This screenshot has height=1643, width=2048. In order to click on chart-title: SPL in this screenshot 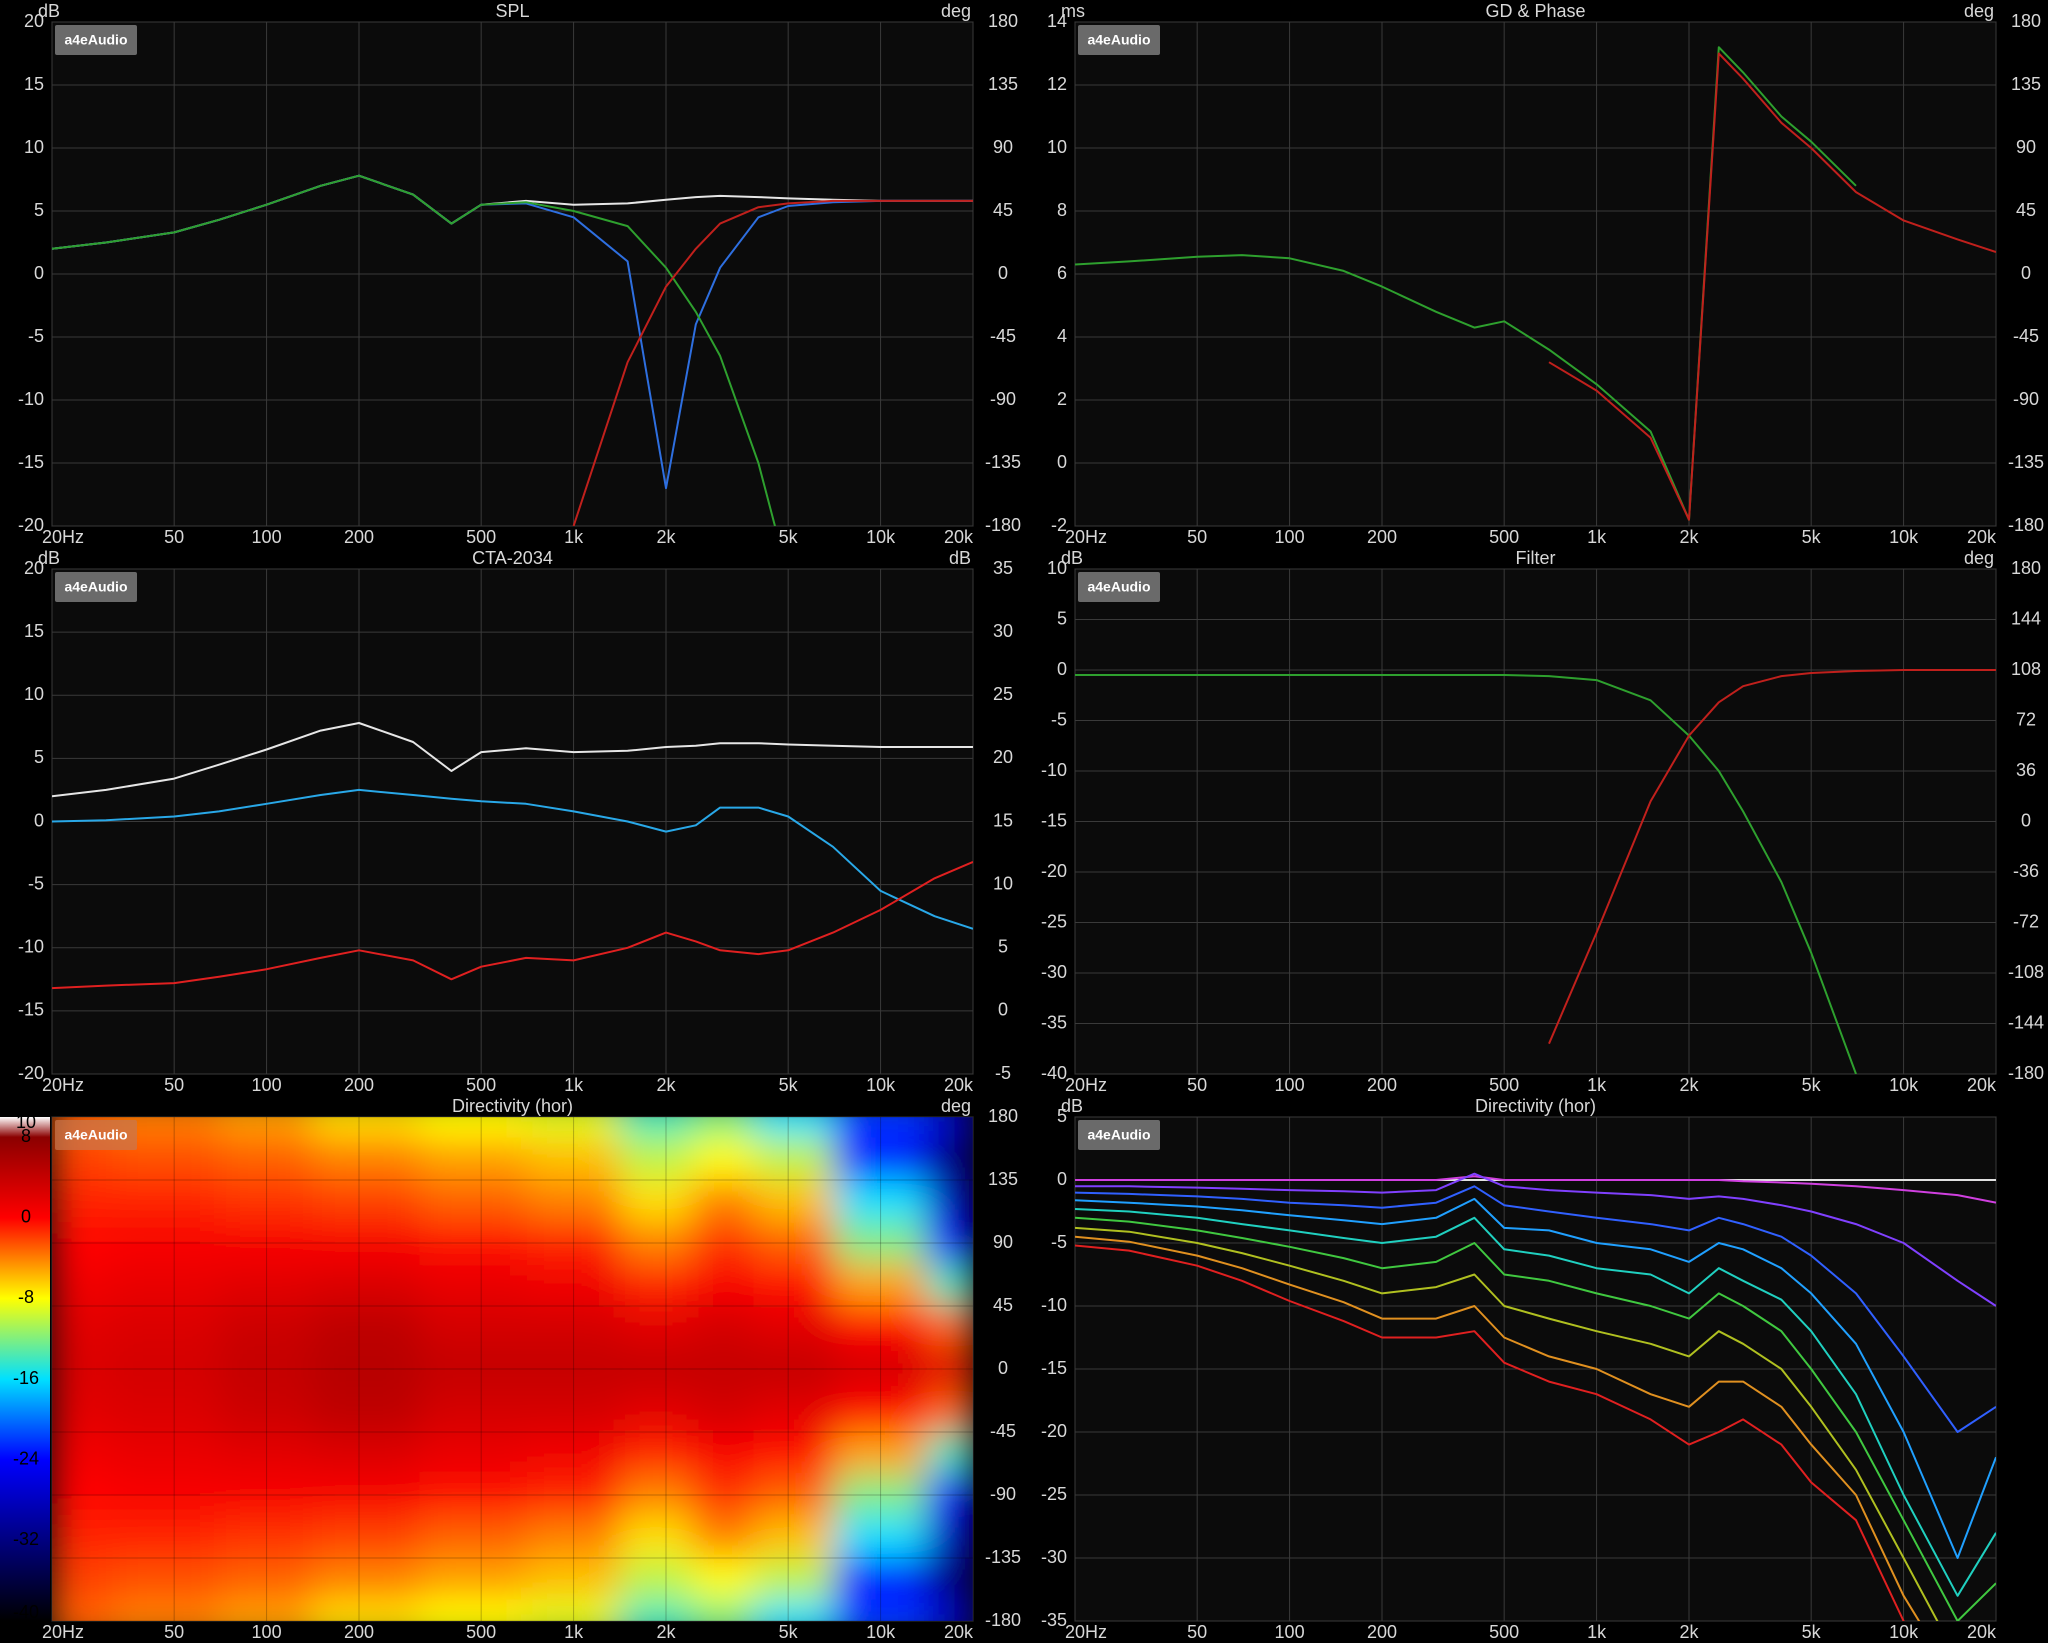, I will do `click(512, 11)`.